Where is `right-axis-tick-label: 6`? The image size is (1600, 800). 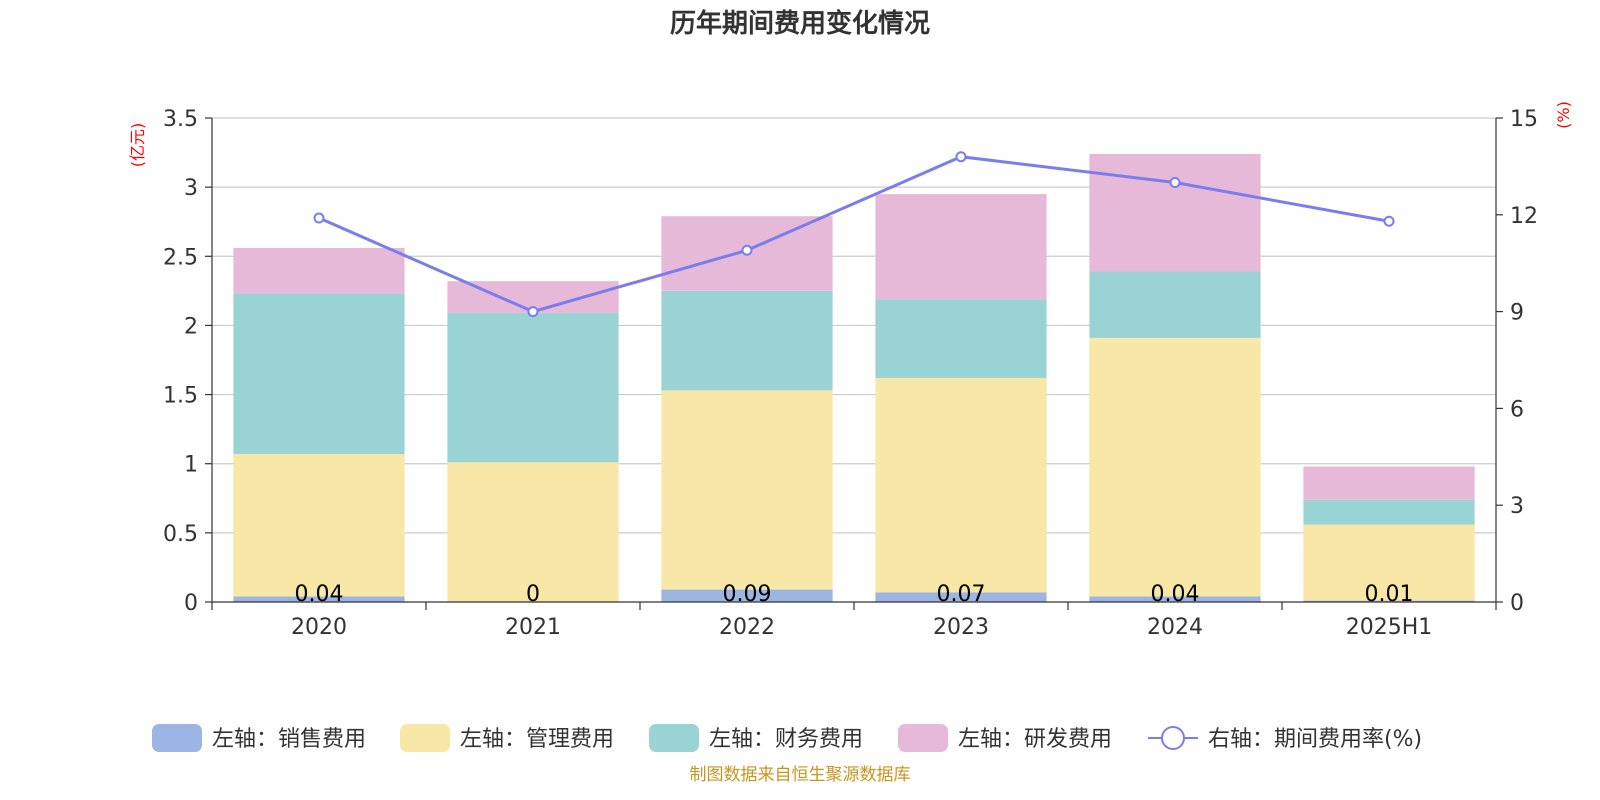 right-axis-tick-label: 6 is located at coordinates (1517, 409).